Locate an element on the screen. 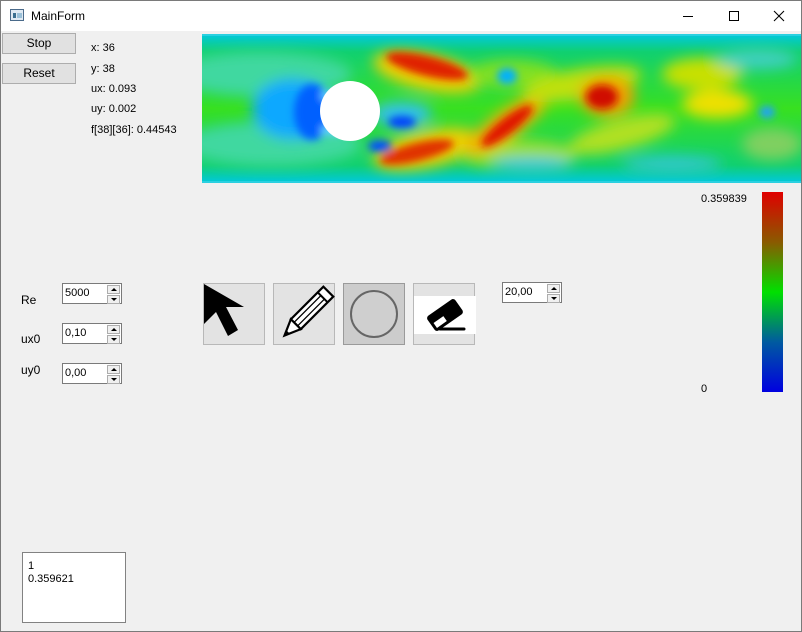  eraser-icon is located at coordinates (445, 315).